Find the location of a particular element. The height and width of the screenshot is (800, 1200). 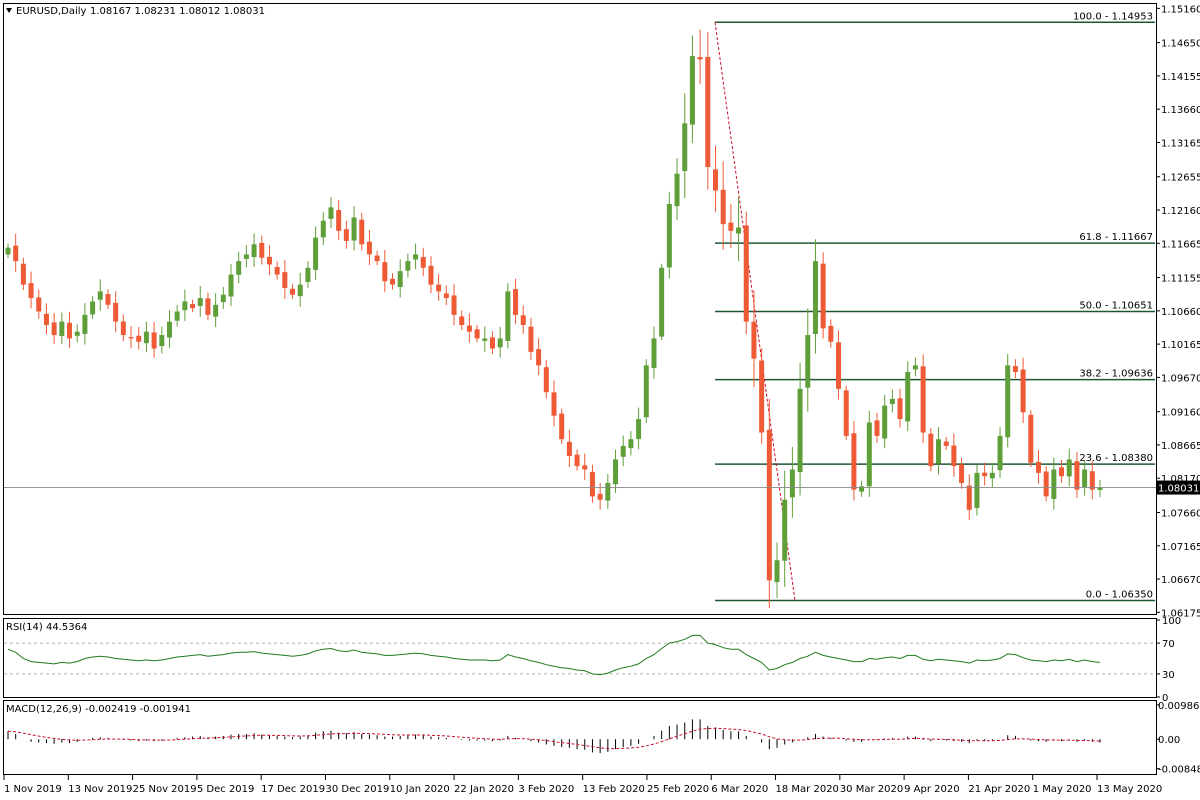

rsi-tick-label: 30 is located at coordinates (1168, 675).